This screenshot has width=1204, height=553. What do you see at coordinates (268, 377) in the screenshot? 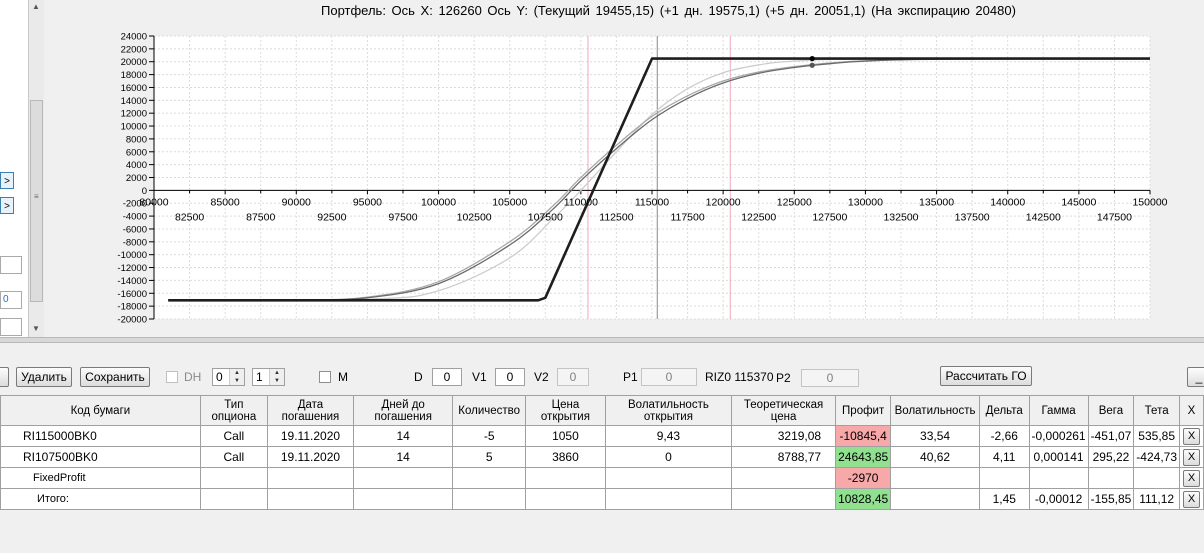
I see `spin-input-2: 1 ▲ ▼` at bounding box center [268, 377].